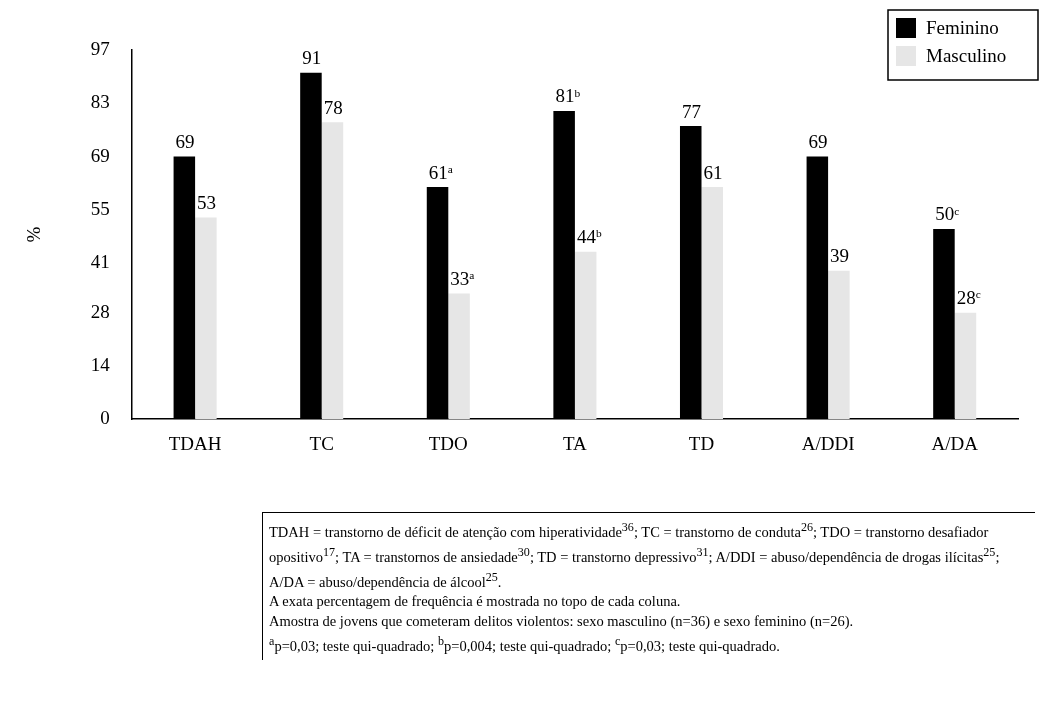  I want to click on y-tick-label: 83, so click(100, 102).